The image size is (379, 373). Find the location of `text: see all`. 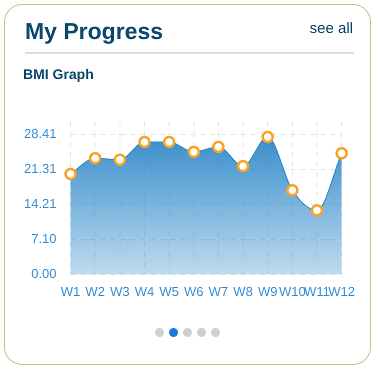

text: see all is located at coordinates (331, 28).